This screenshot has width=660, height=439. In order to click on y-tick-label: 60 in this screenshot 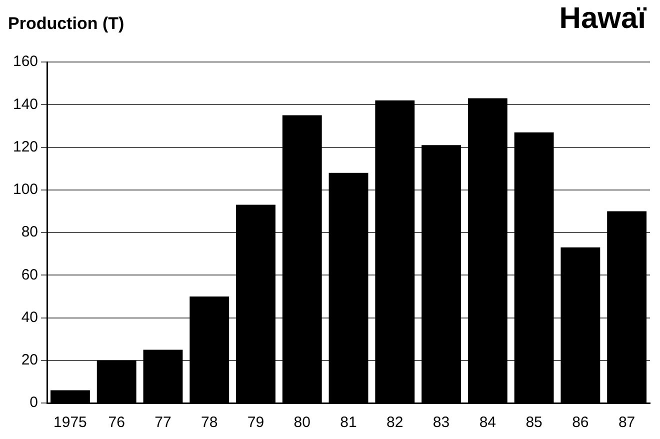, I will do `click(29, 275)`.